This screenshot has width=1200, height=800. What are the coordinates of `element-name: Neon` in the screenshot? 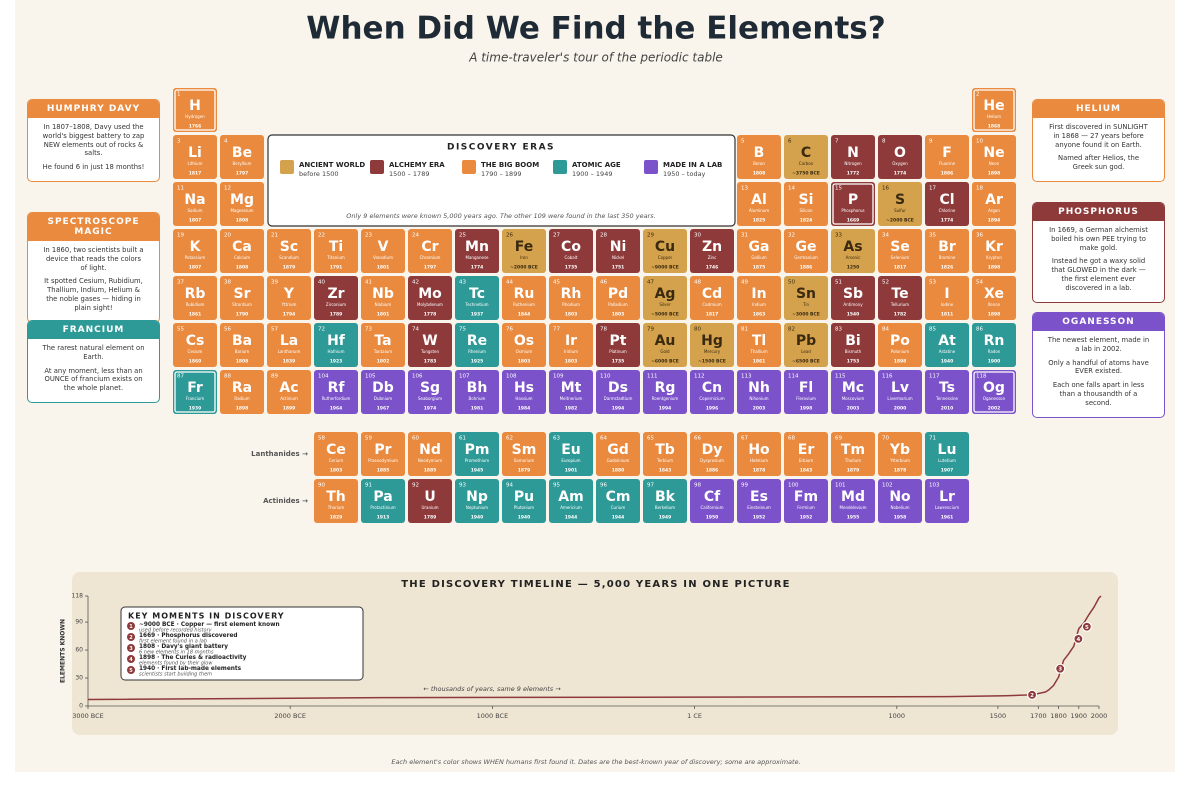 It's located at (994, 163).